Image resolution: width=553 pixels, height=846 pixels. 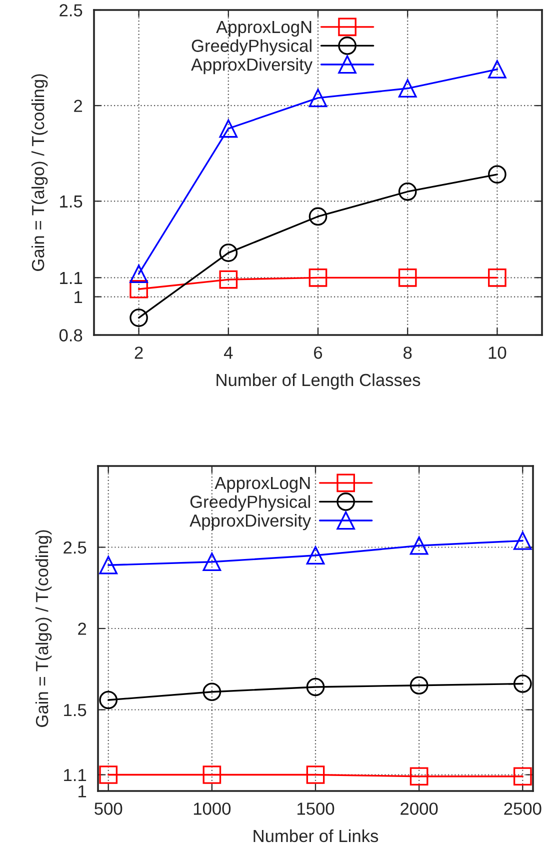 What do you see at coordinates (419, 808) in the screenshot?
I see `x-tick-label: 2000` at bounding box center [419, 808].